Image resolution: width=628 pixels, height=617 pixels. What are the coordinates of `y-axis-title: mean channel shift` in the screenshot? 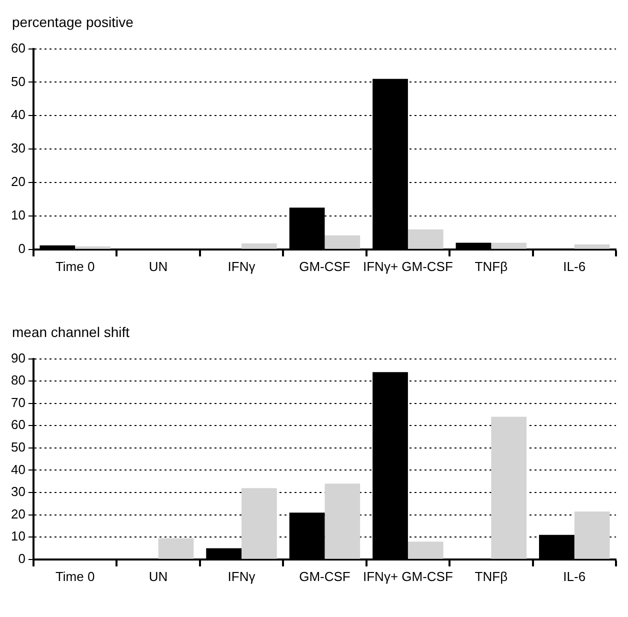 It's located at (71, 332).